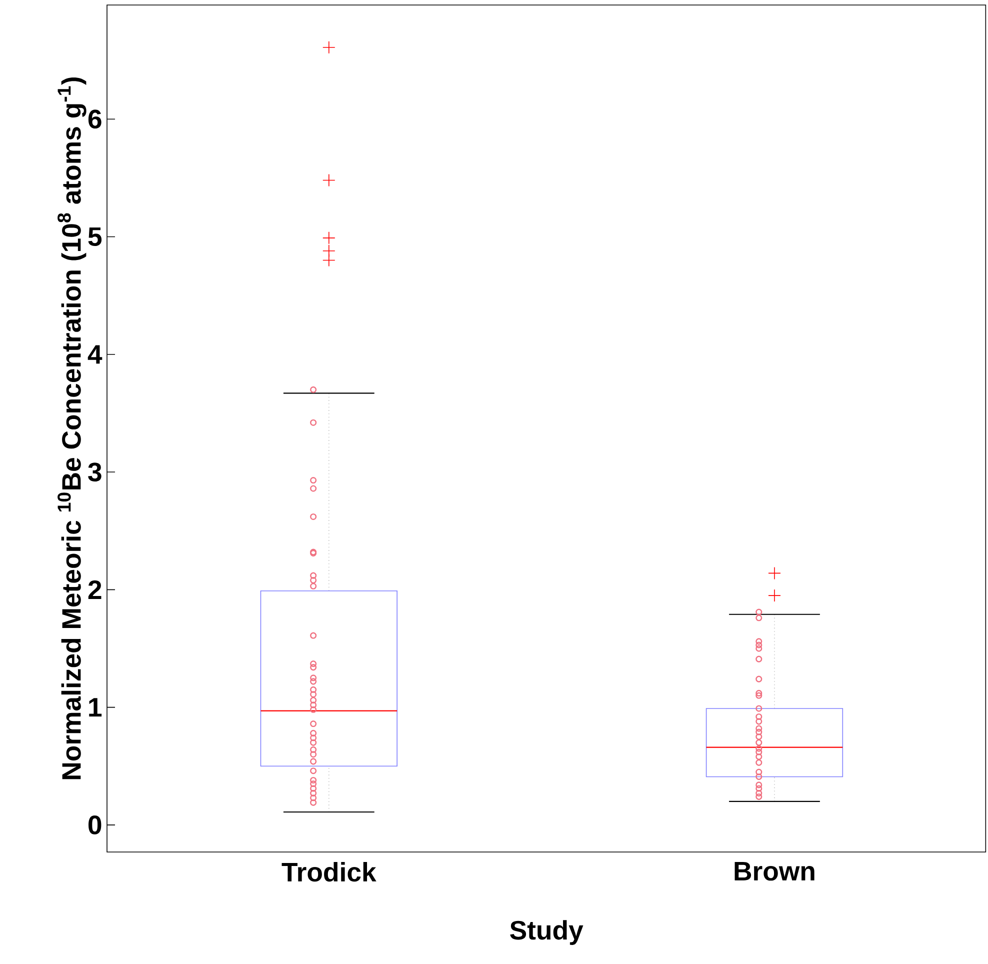  I want to click on y-axis-title: Normalized Meteoric $^{10}$Be Concentration (10$^{8}$ atoms g$^{-1}$), so click(72, 429).